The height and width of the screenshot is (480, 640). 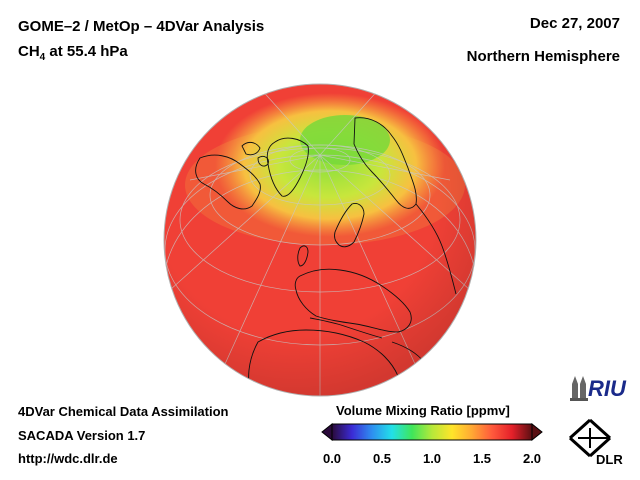 I want to click on riu-logo: RIU, so click(x=598, y=388).